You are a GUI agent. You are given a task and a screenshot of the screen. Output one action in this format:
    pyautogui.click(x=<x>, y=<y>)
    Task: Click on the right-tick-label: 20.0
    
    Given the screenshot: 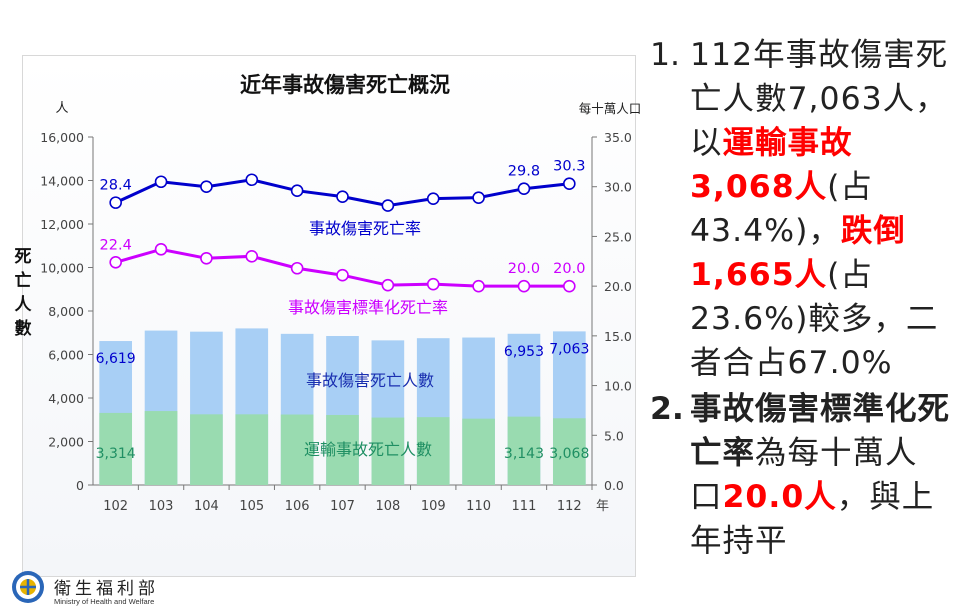 What is the action you would take?
    pyautogui.click(x=618, y=286)
    